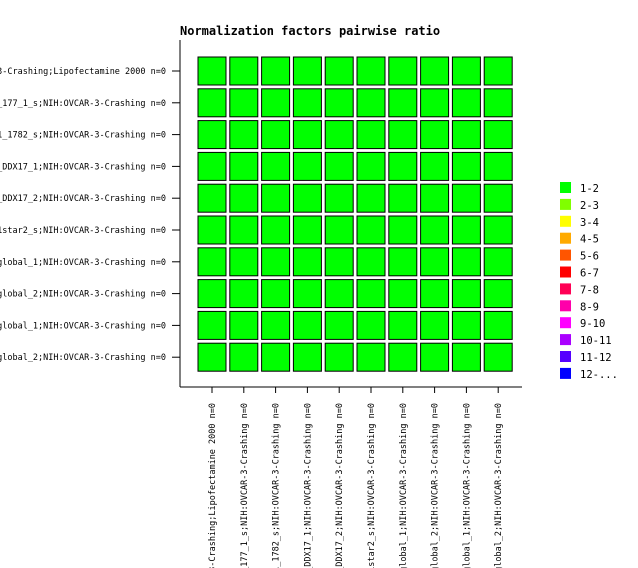  What do you see at coordinates (592, 324) in the screenshot?
I see `legend-label: 9-10` at bounding box center [592, 324].